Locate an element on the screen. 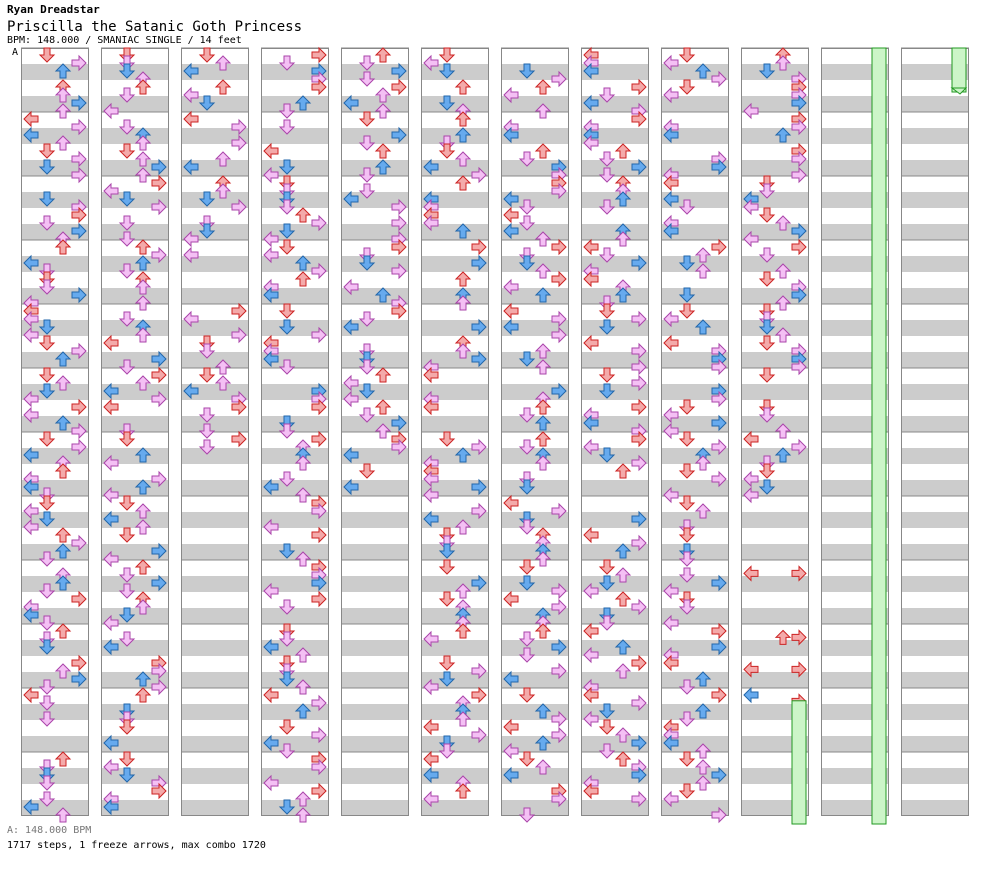 The height and width of the screenshot is (876, 992). footer-bpm: A: 148.000 BPM is located at coordinates (49, 830).